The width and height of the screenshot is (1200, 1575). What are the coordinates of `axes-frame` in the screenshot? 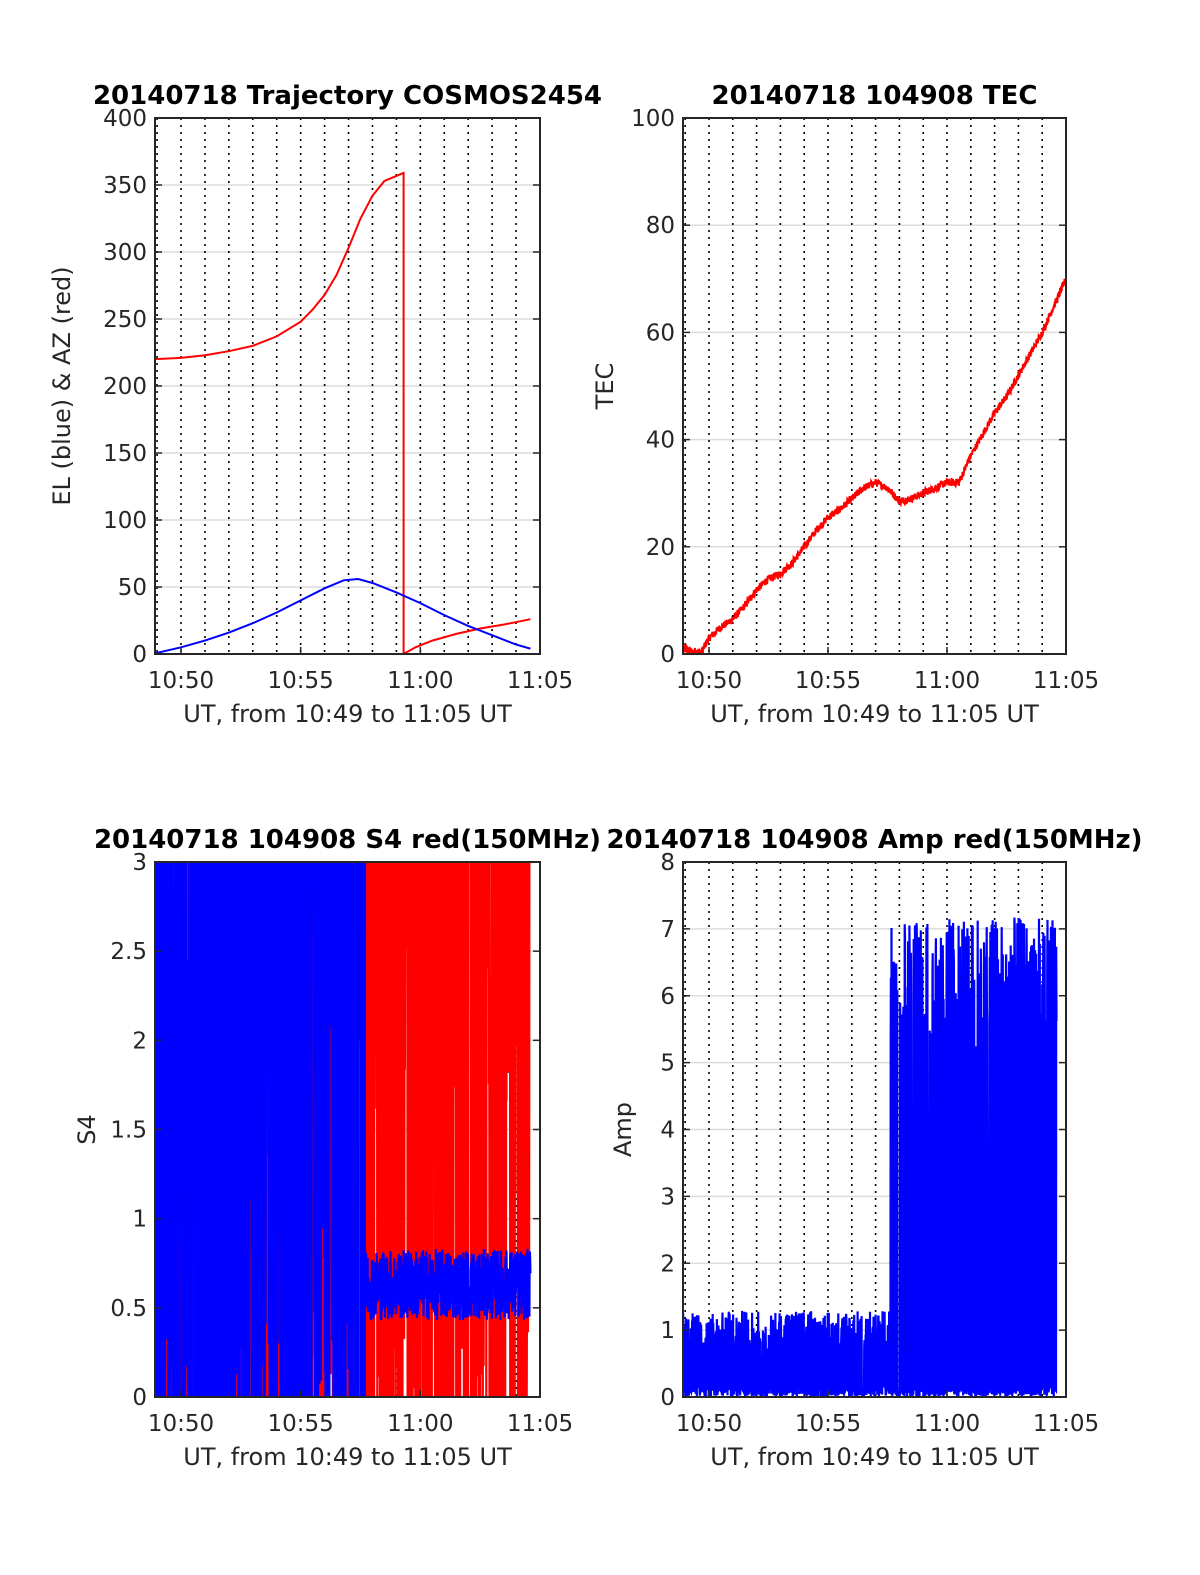 It's located at (874, 386).